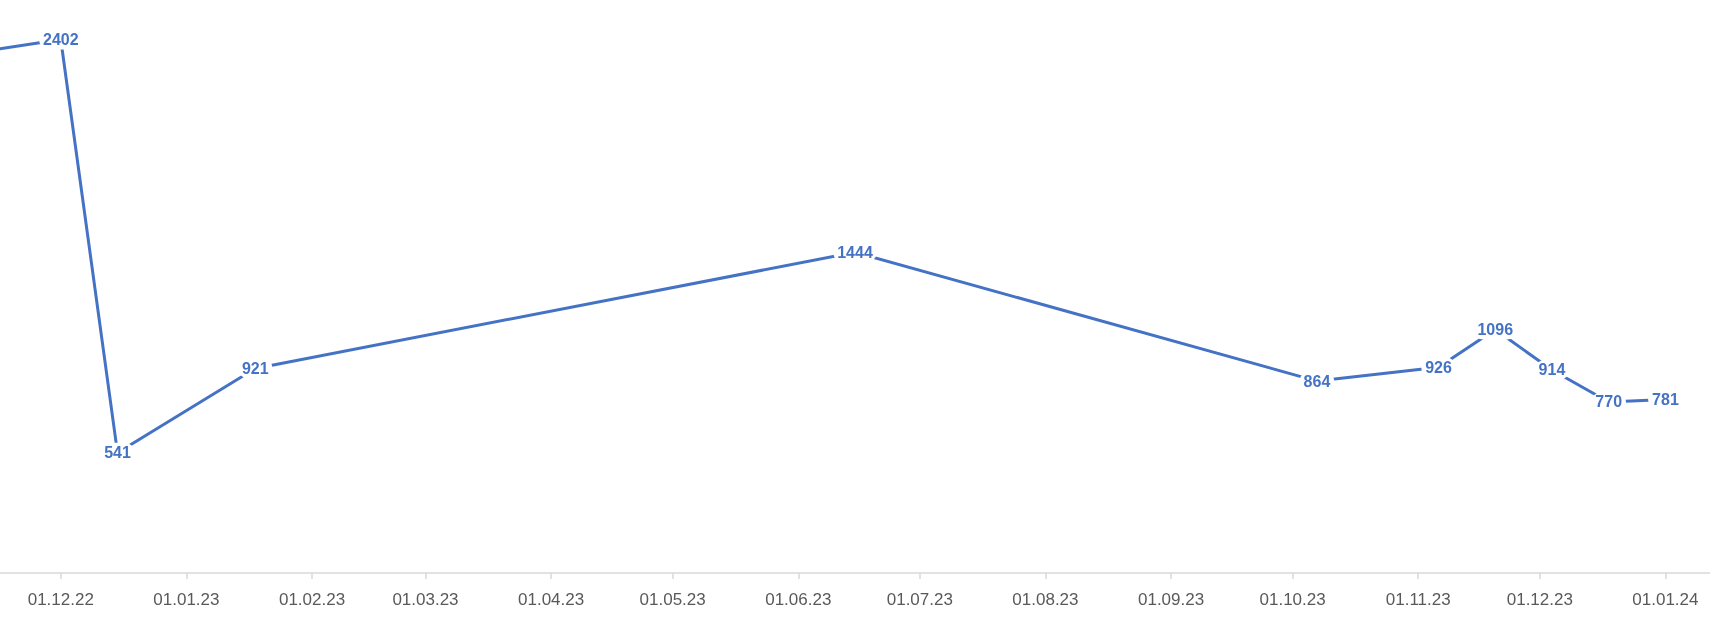 The height and width of the screenshot is (620, 1710). I want to click on x-tick-label: 01.10.23, so click(1292, 599).